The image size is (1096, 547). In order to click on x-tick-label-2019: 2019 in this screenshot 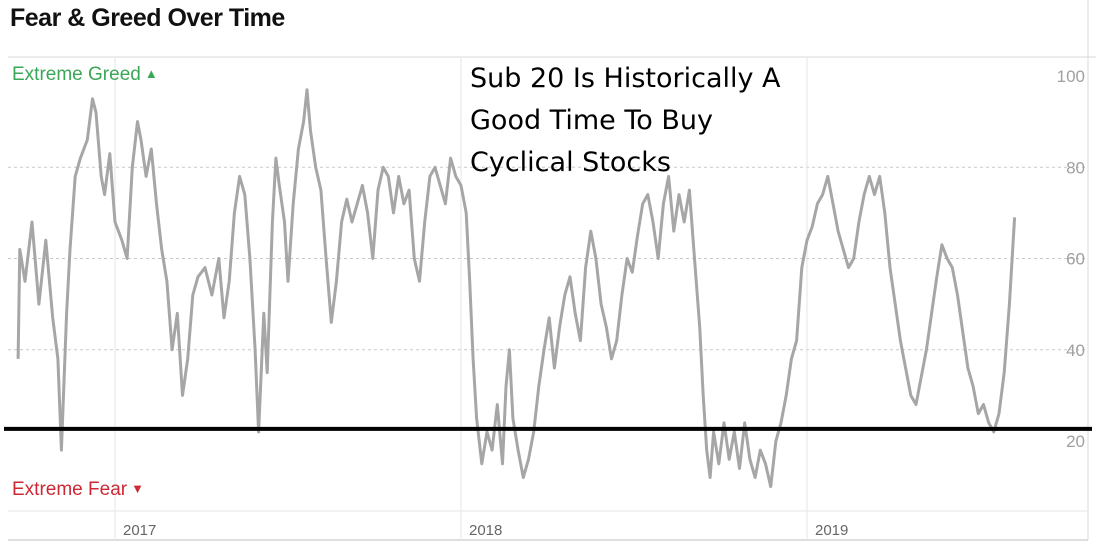, I will do `click(831, 530)`.